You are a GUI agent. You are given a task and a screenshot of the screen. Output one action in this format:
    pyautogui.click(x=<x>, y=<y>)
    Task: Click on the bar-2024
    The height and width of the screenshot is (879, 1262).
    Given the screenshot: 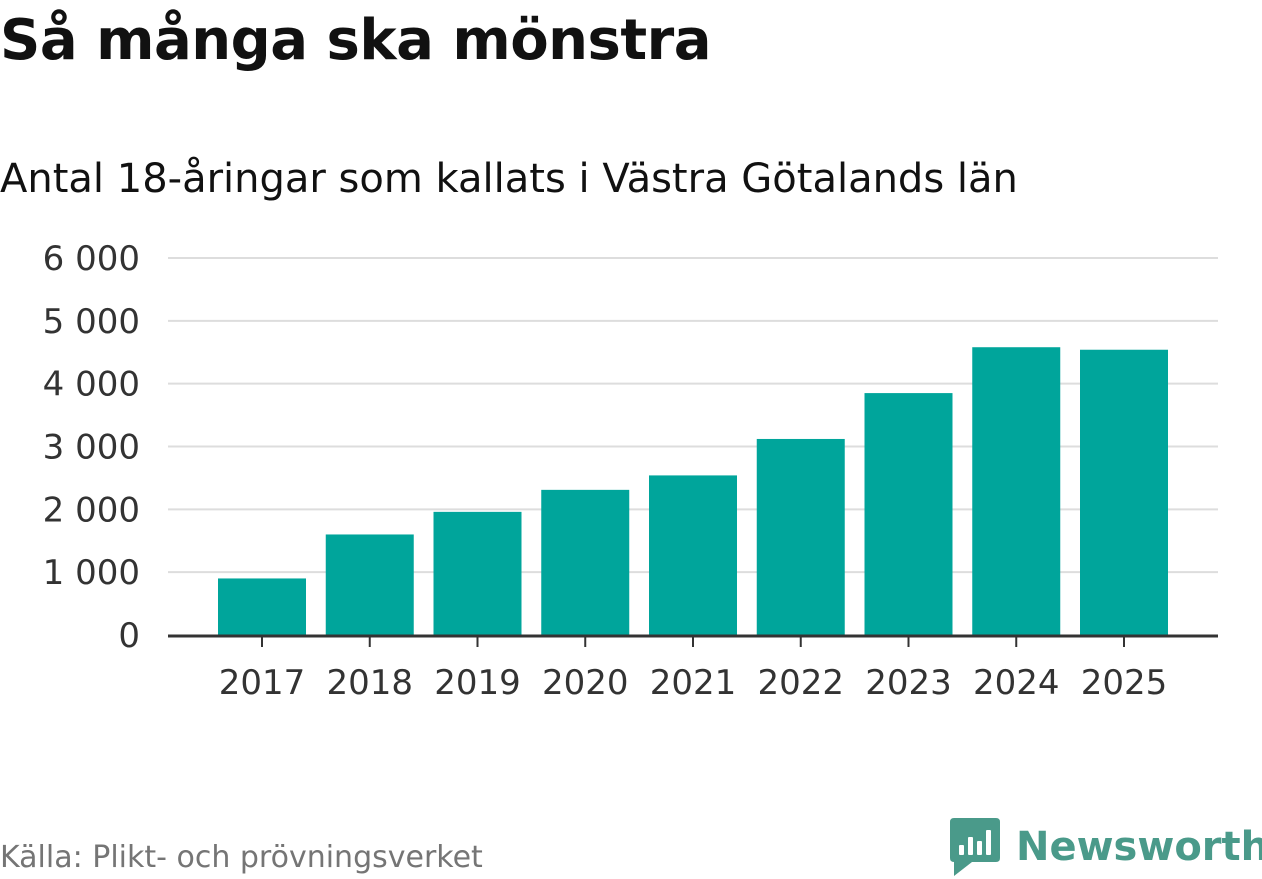 What is the action you would take?
    pyautogui.click(x=1016, y=491)
    